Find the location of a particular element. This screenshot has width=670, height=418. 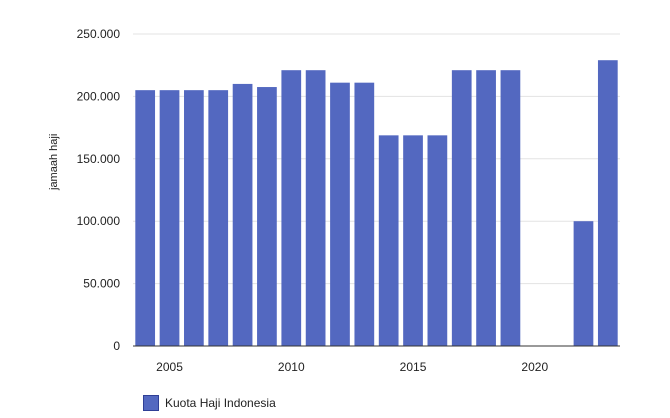

legend: Kuota Haji Indonesia is located at coordinates (209, 403).